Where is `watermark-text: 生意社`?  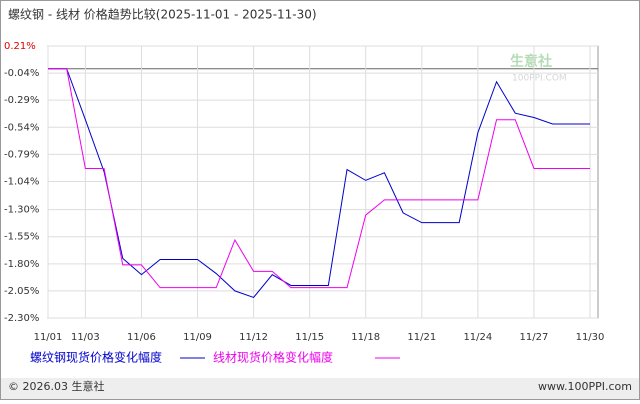
watermark-text: 生意社 is located at coordinates (531, 61).